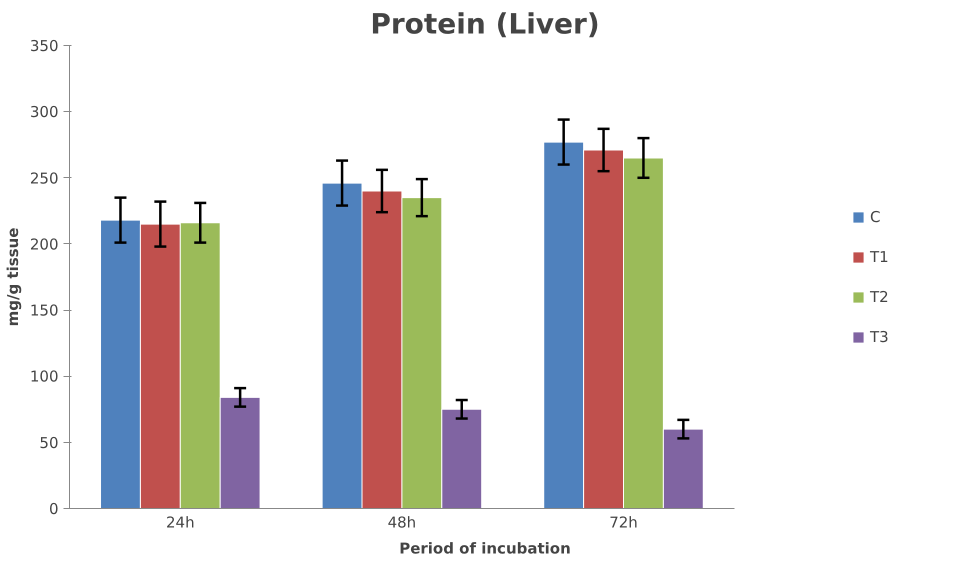  I want to click on y-tick-label: 350, so click(44, 46).